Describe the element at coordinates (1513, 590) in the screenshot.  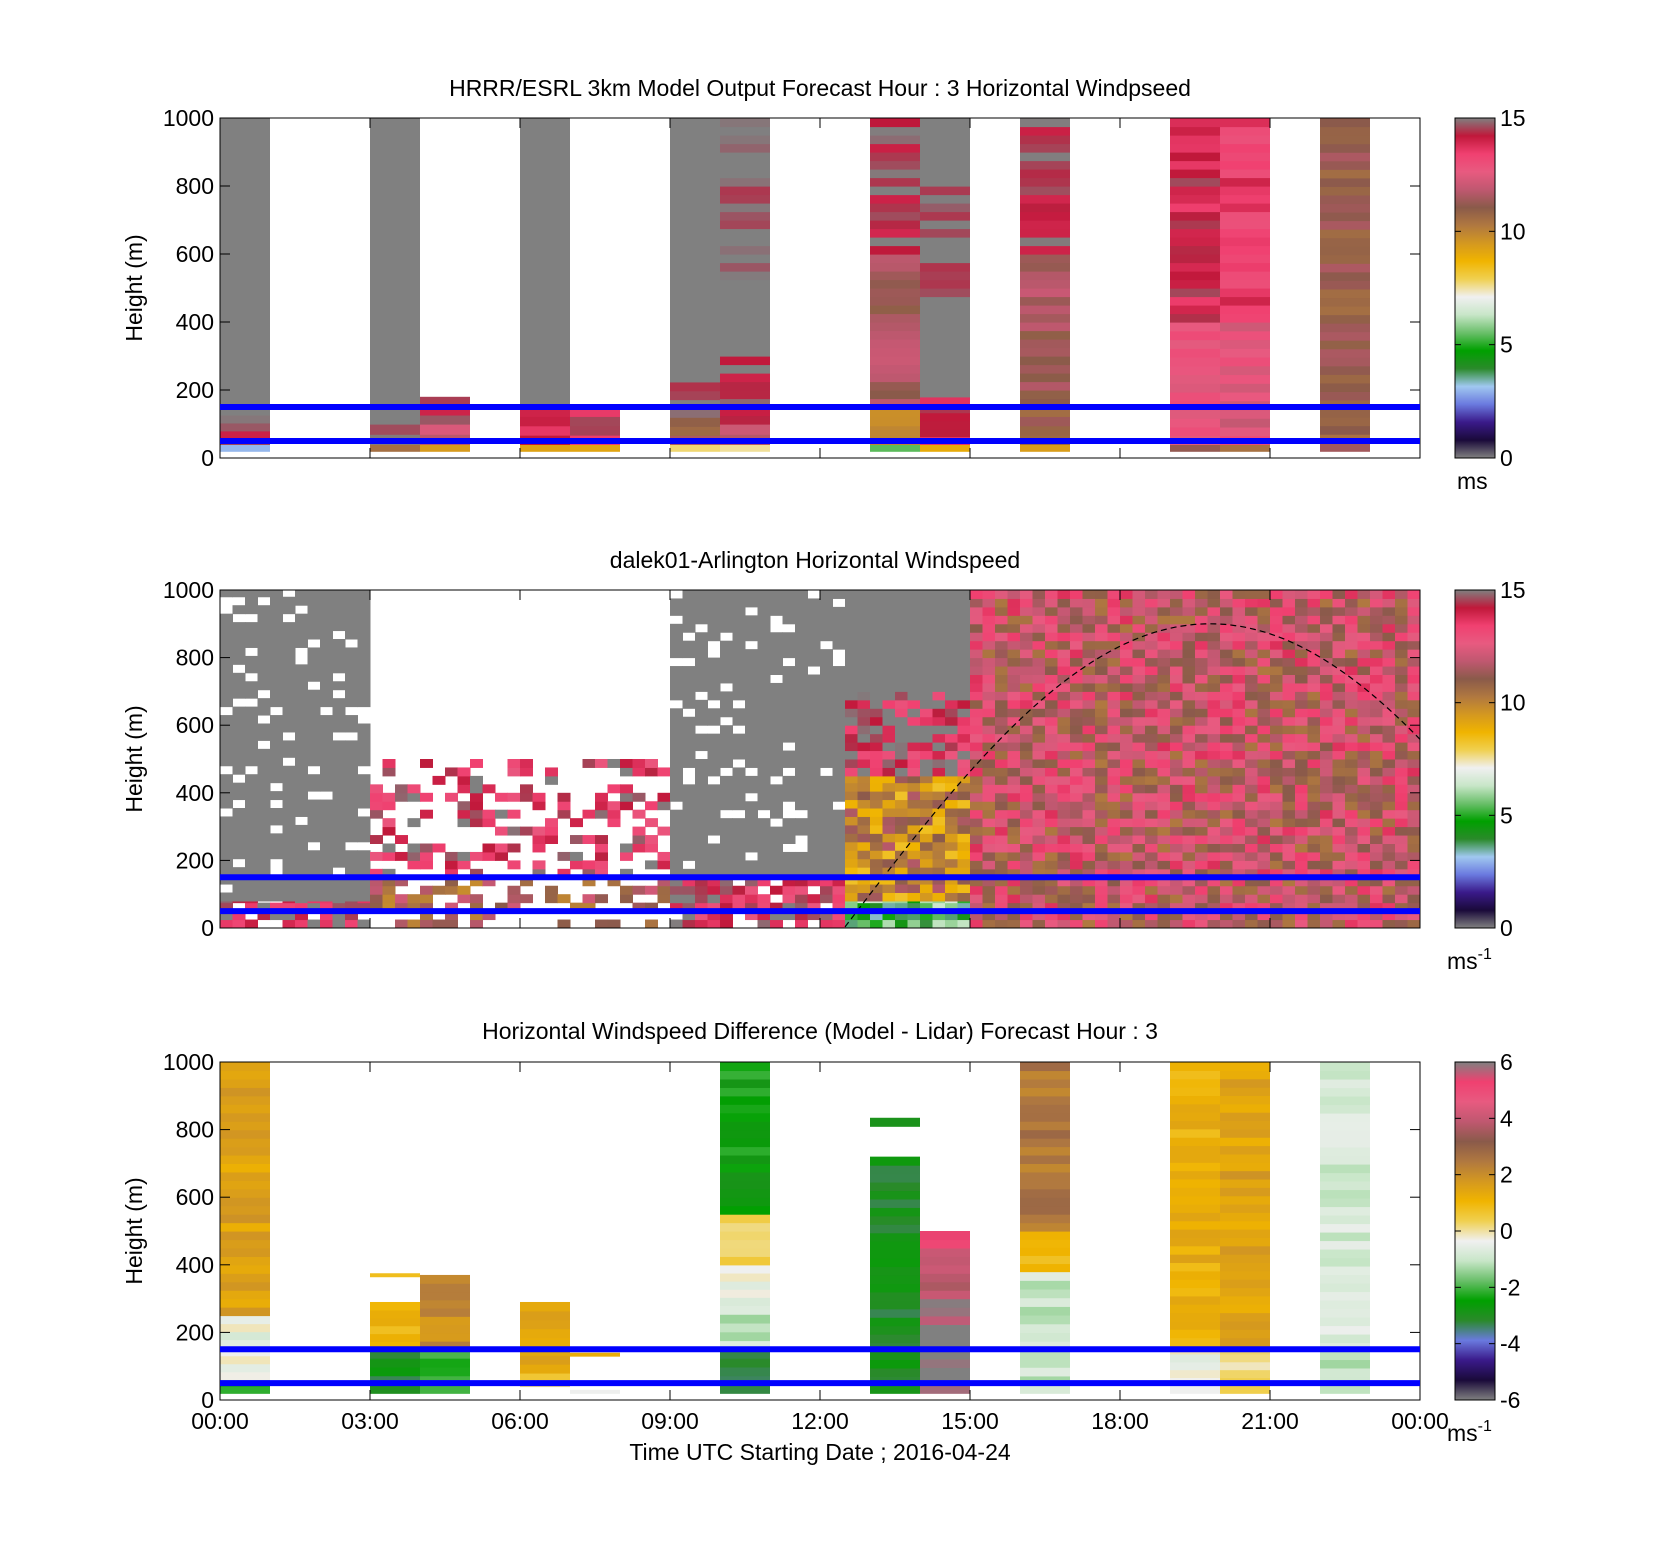
I see `colorbar-tick-label: 15` at that location.